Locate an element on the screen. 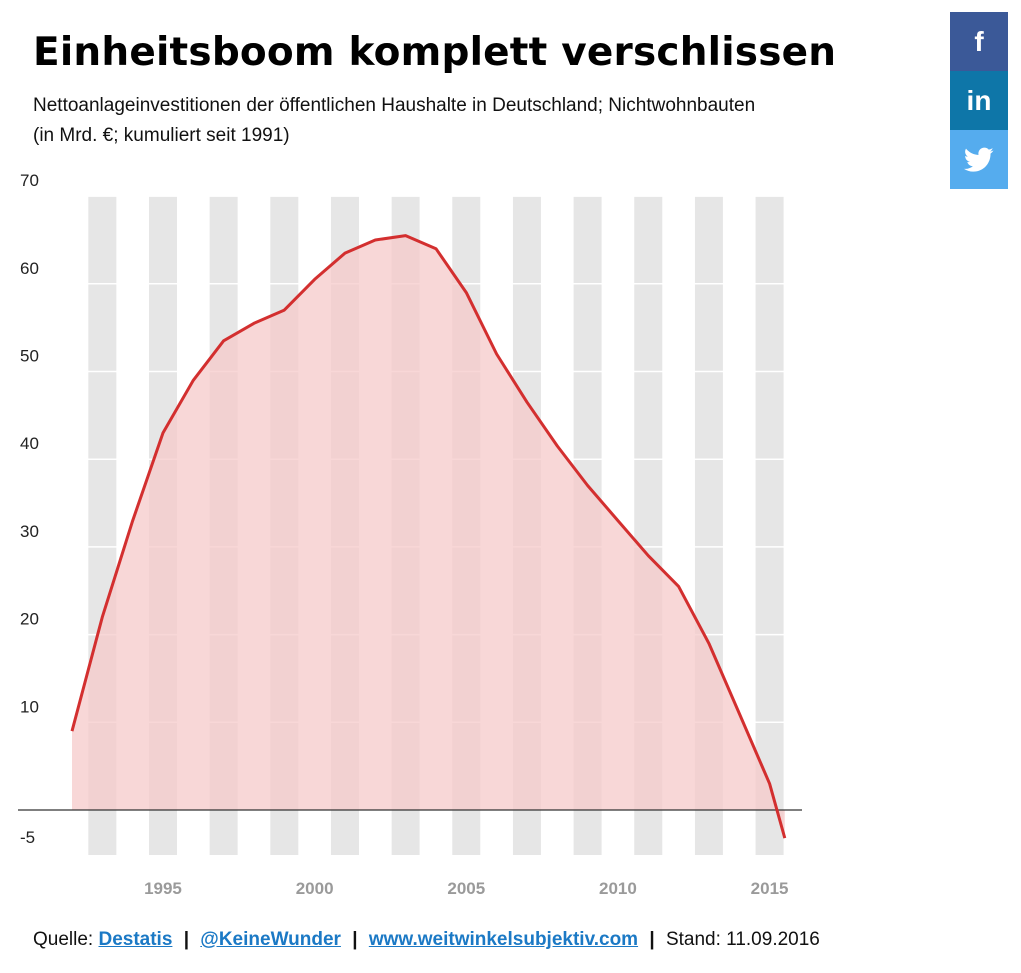  destatis-link: Destatis is located at coordinates (135, 939).